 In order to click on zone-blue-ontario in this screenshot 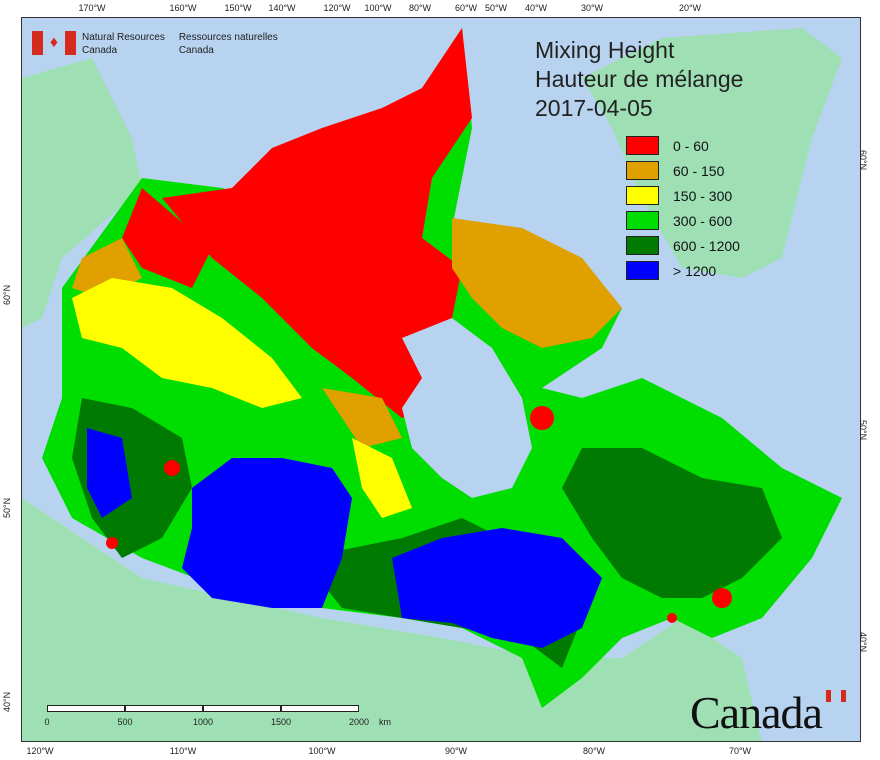, I will do `click(497, 588)`.